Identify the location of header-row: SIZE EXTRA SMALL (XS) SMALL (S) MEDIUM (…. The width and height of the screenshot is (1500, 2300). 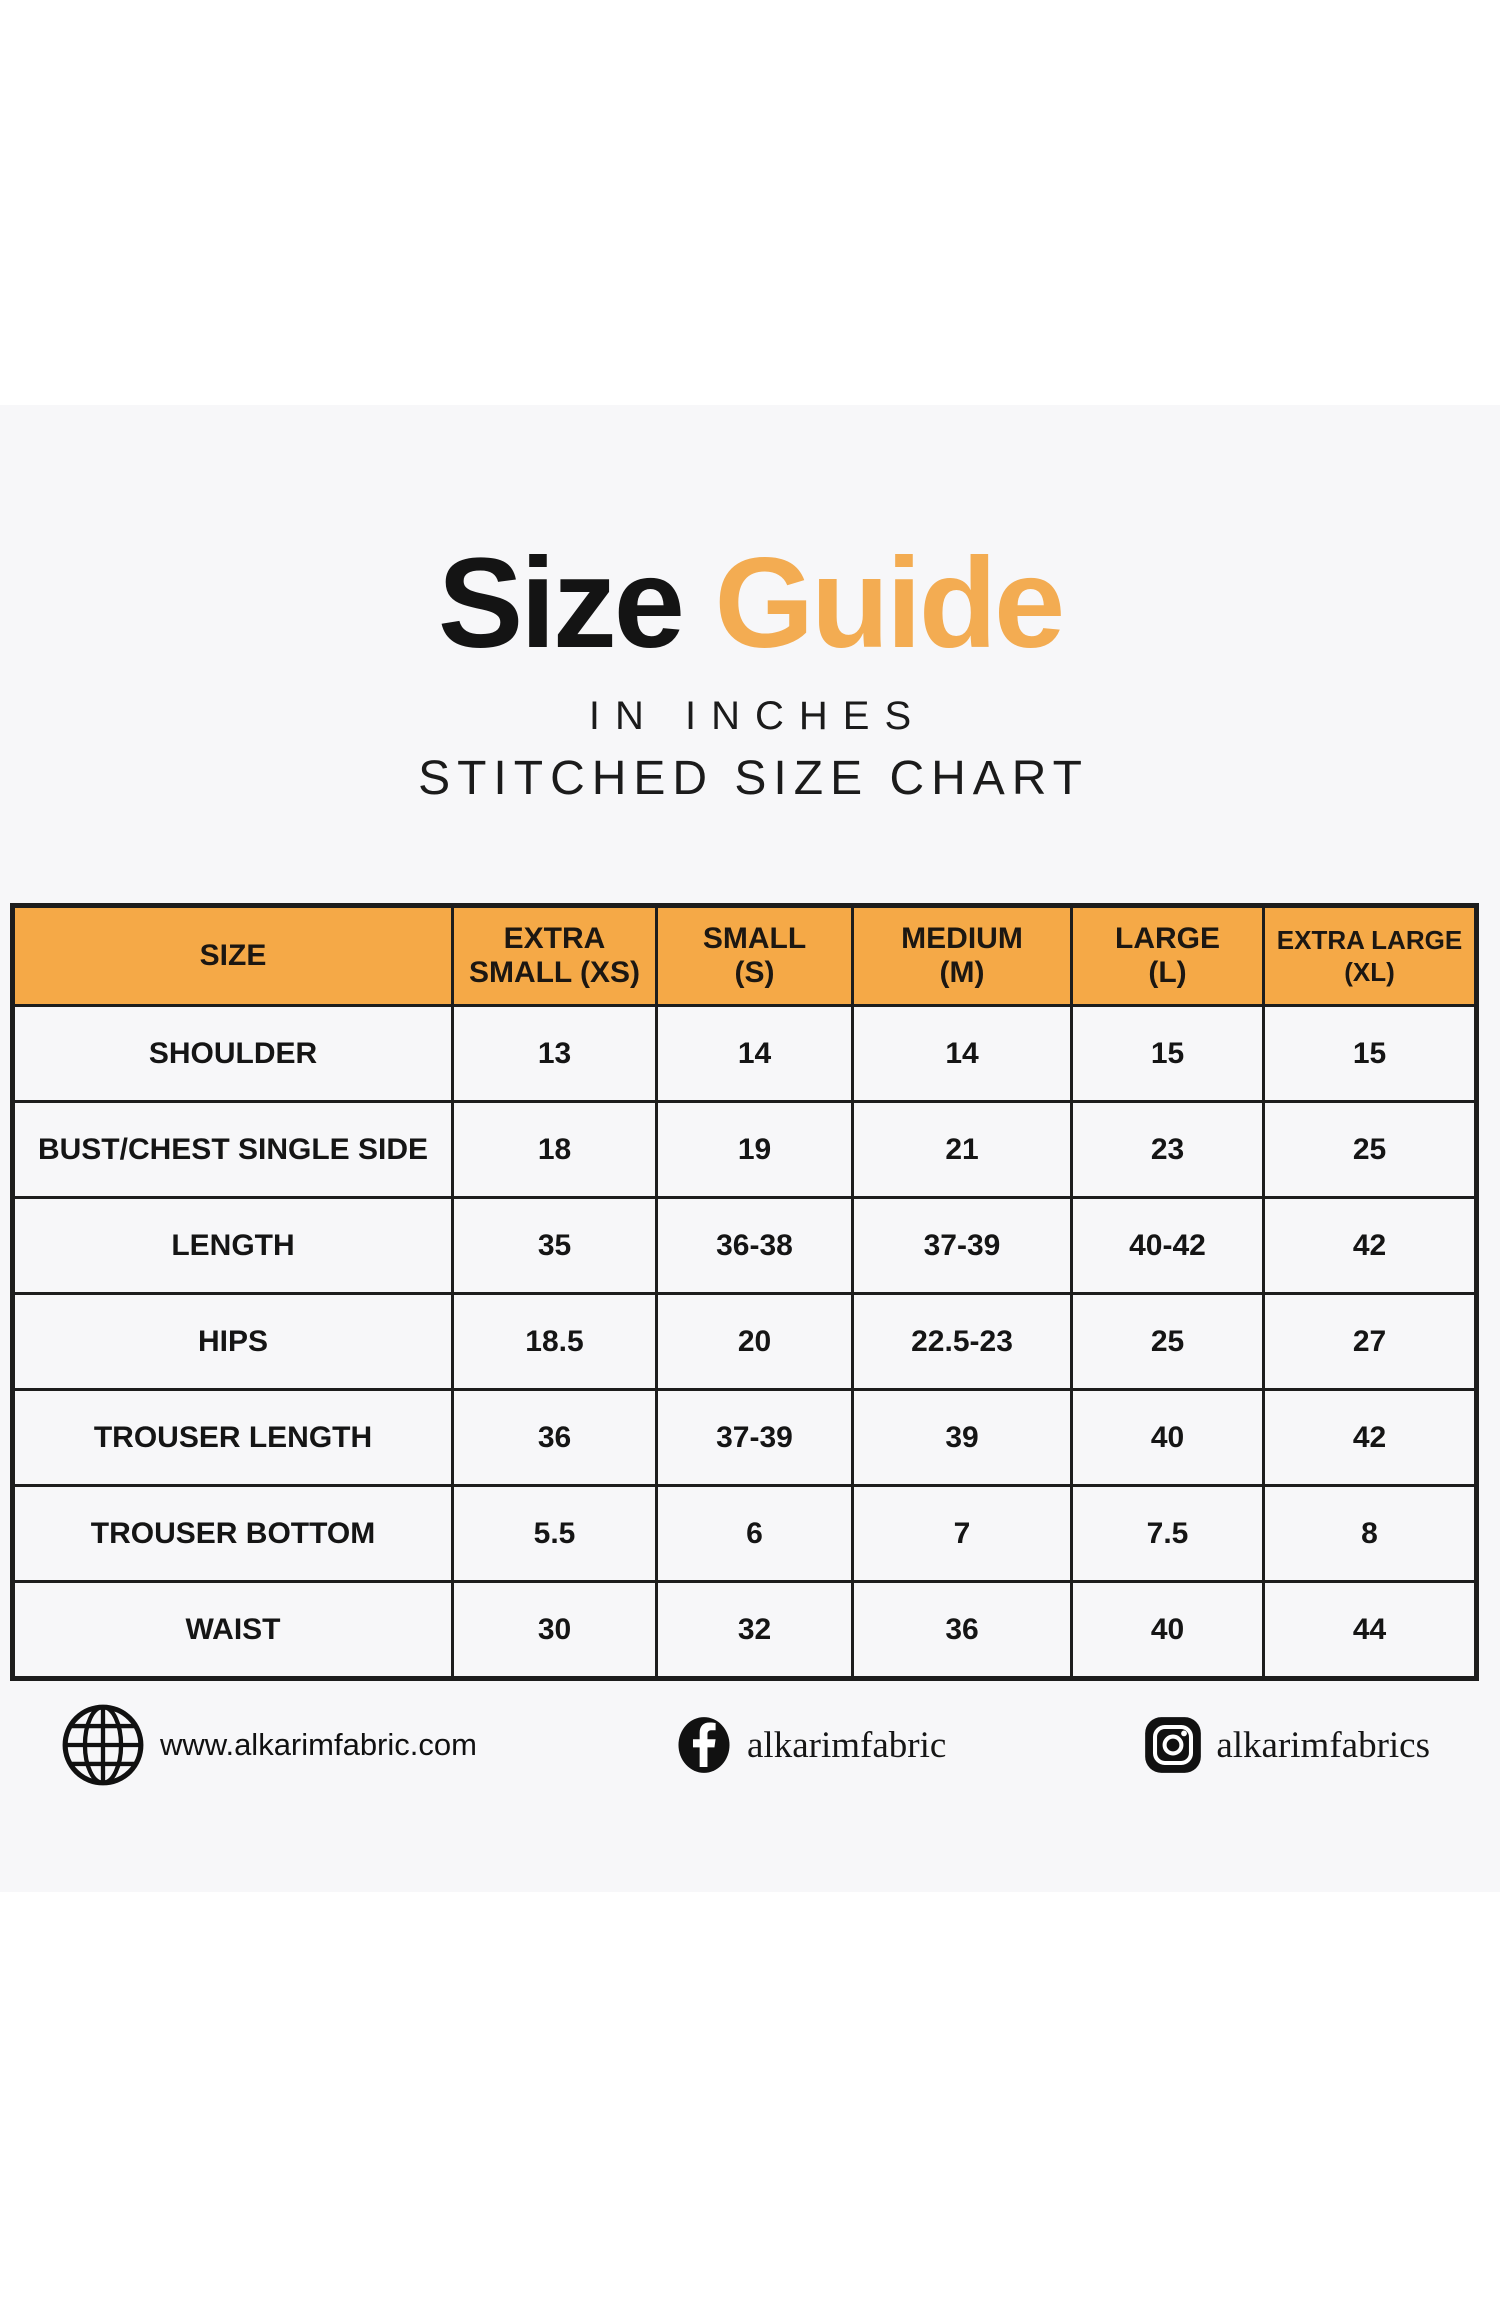
(744, 955).